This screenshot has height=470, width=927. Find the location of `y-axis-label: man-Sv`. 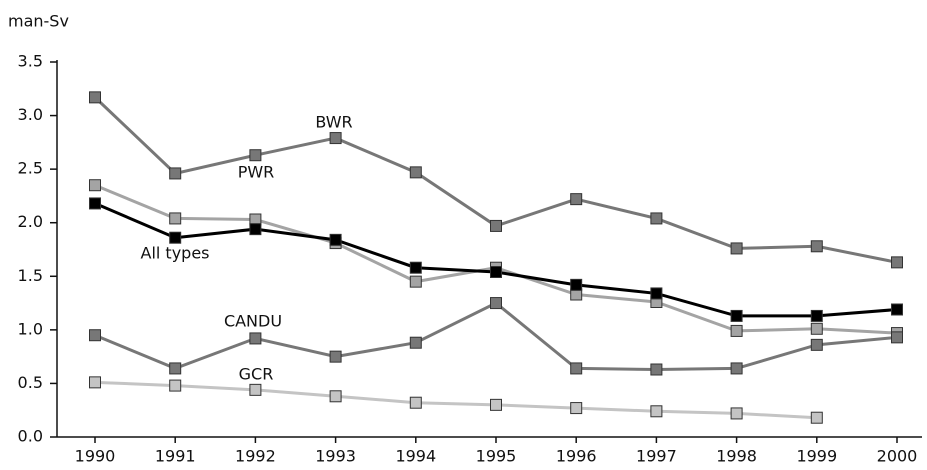

y-axis-label: man-Sv is located at coordinates (38, 21).